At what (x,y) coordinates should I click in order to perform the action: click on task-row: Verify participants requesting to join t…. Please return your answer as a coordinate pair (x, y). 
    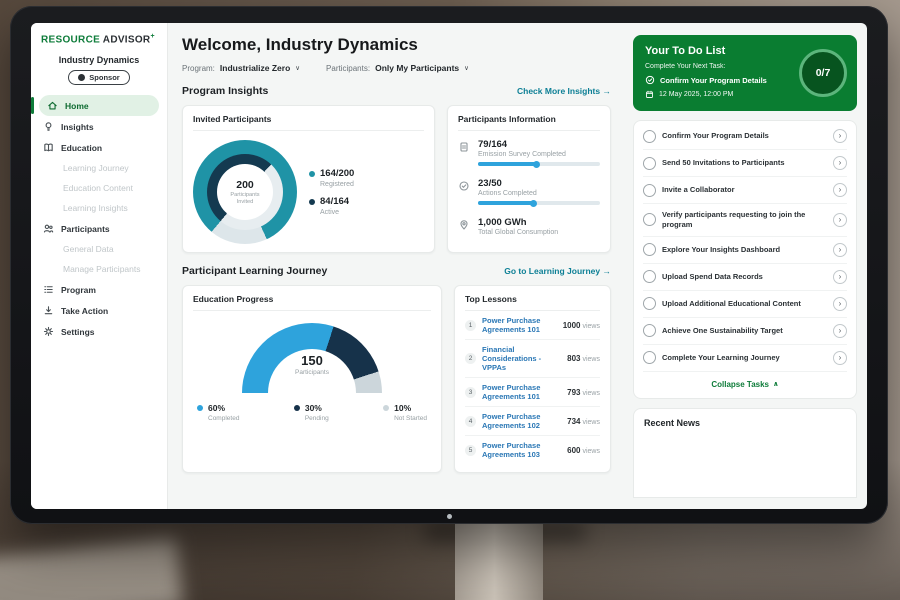
    Looking at the image, I should click on (745, 220).